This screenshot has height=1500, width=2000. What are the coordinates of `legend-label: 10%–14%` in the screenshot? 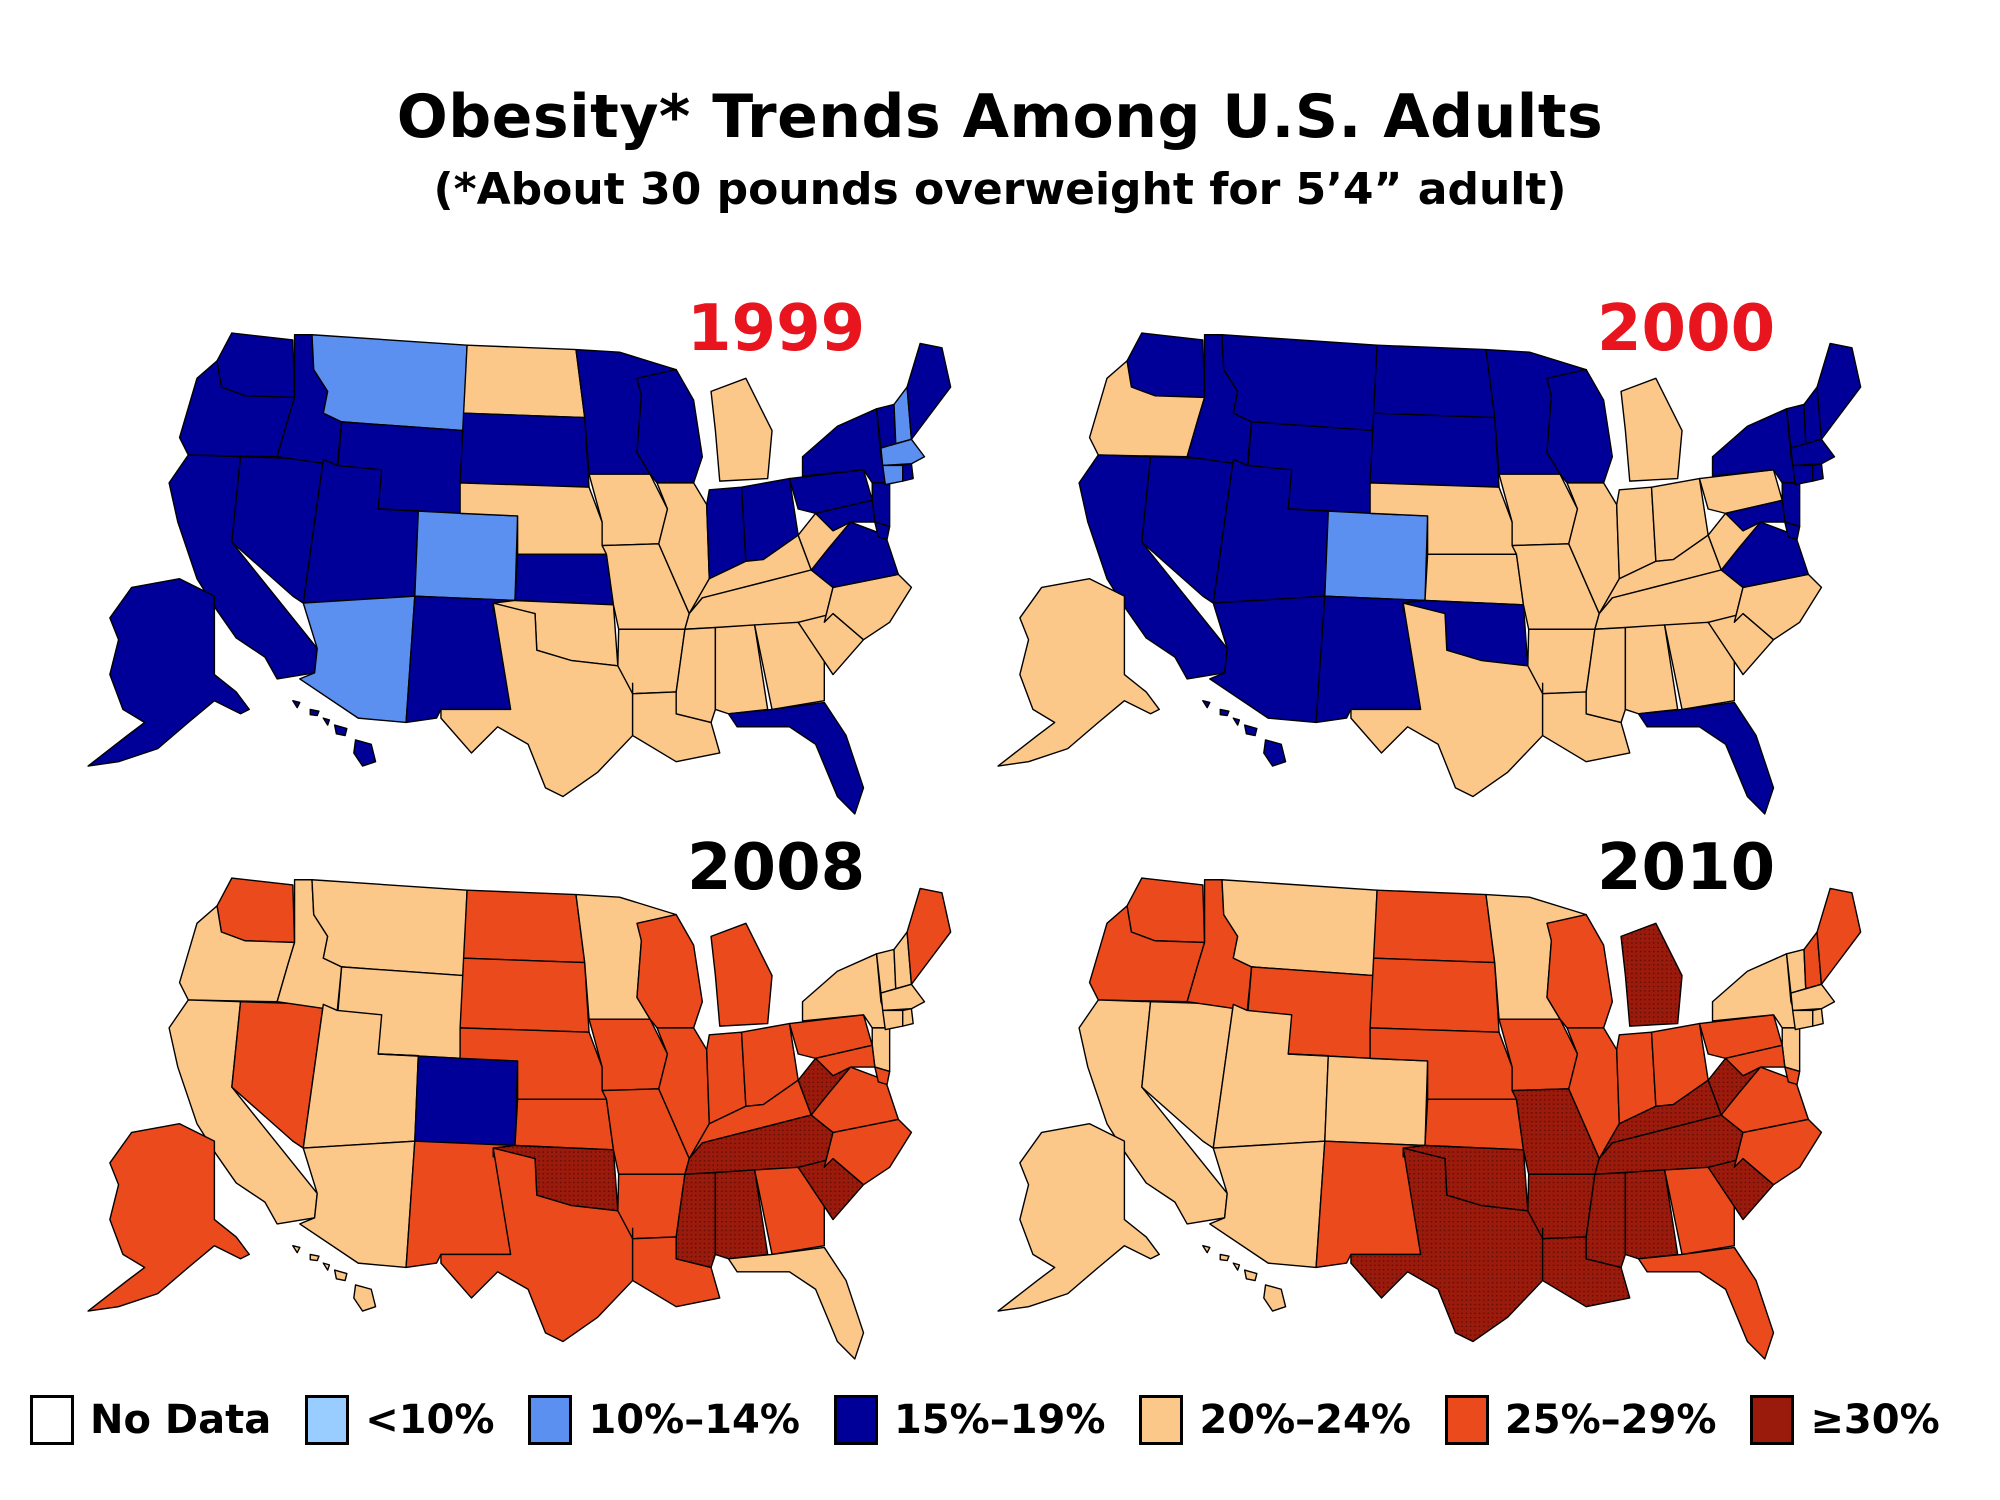 It's located at (694, 1420).